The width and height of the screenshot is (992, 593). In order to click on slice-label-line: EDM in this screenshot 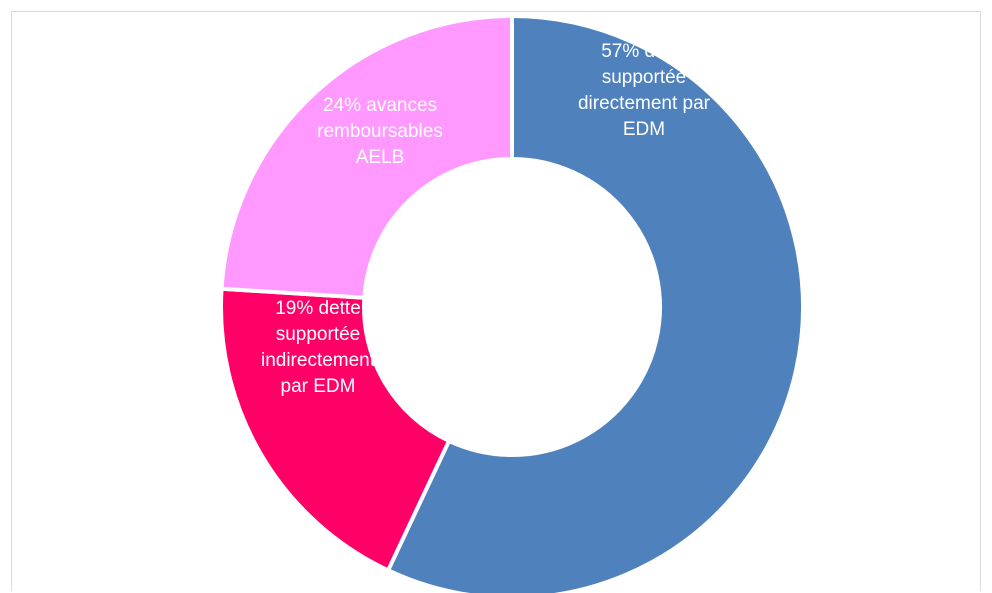, I will do `click(644, 129)`.